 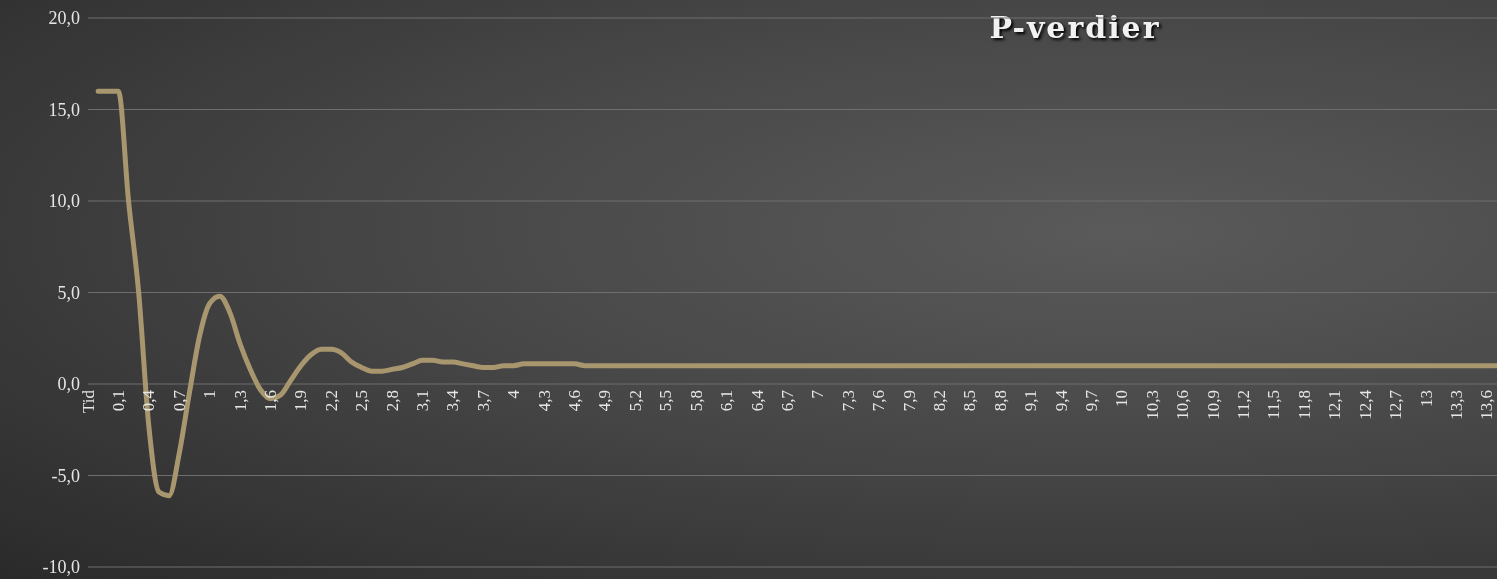 I want to click on x-tick-label: 2,8, so click(x=392, y=401).